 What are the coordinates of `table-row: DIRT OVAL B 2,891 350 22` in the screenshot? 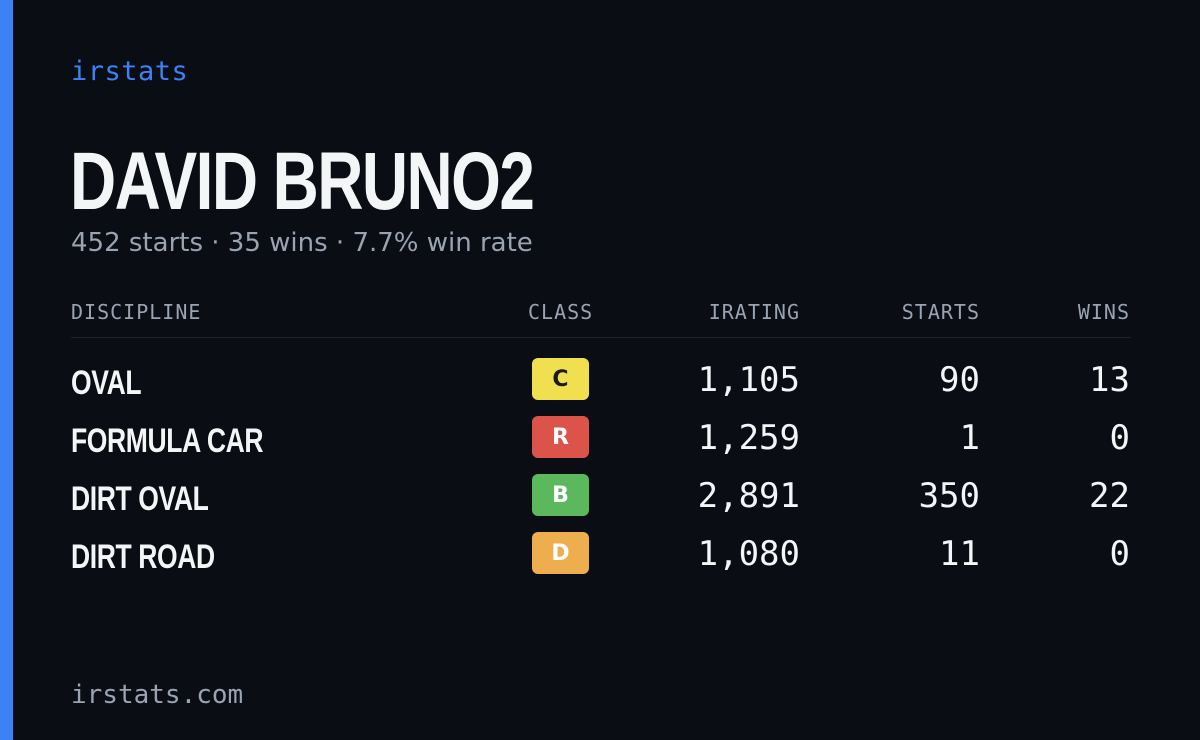 It's located at (601, 491).